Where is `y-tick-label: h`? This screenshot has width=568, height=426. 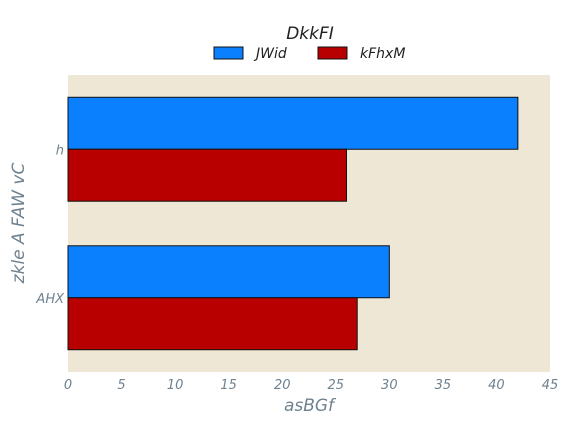
y-tick-label: h is located at coordinates (60, 150).